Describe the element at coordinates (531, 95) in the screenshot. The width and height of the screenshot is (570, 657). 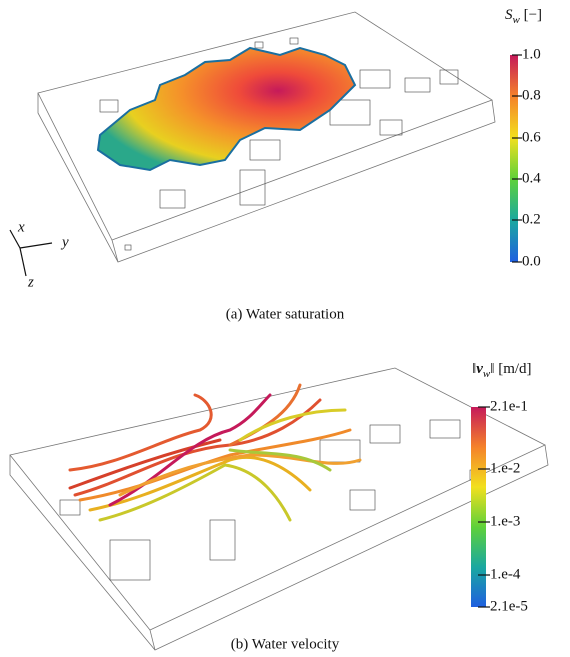
I see `tick-label: 0.8` at that location.